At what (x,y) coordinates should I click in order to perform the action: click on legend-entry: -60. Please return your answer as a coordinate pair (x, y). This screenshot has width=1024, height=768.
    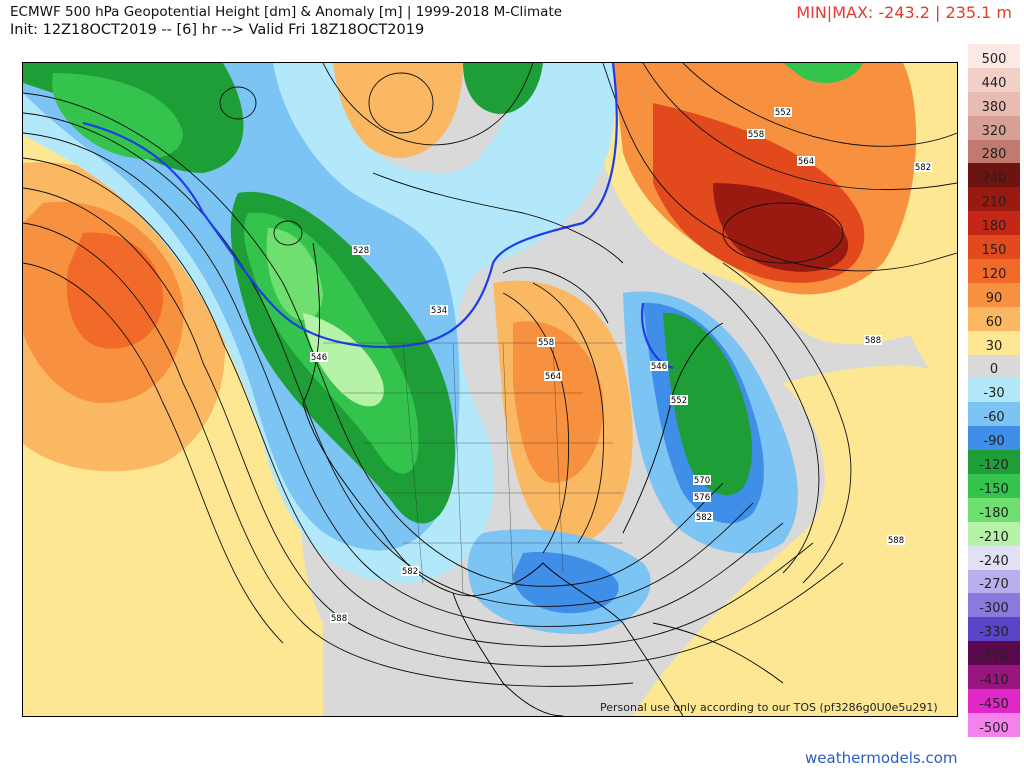
    Looking at the image, I should click on (994, 414).